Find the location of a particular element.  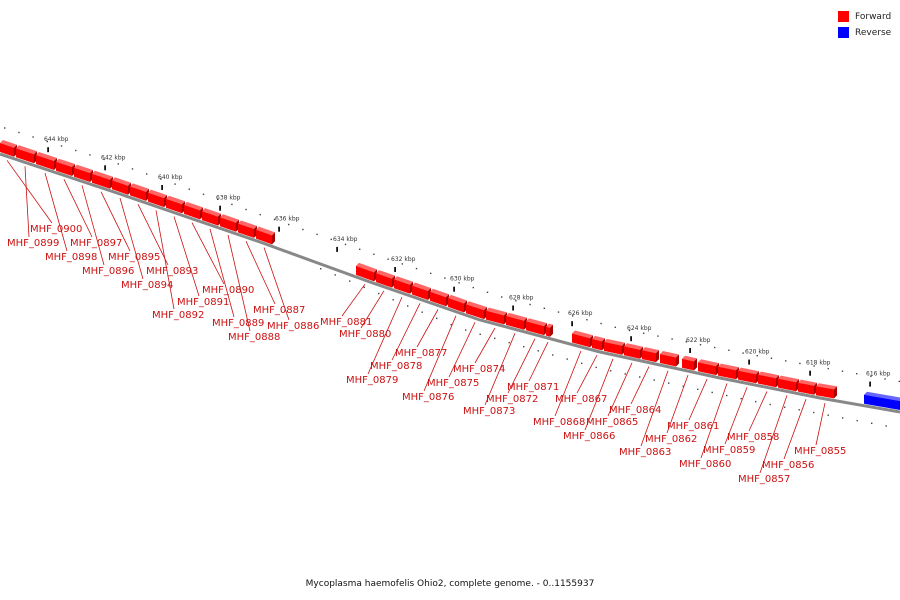

gene-label: MHF_0892 is located at coordinates (178, 315).